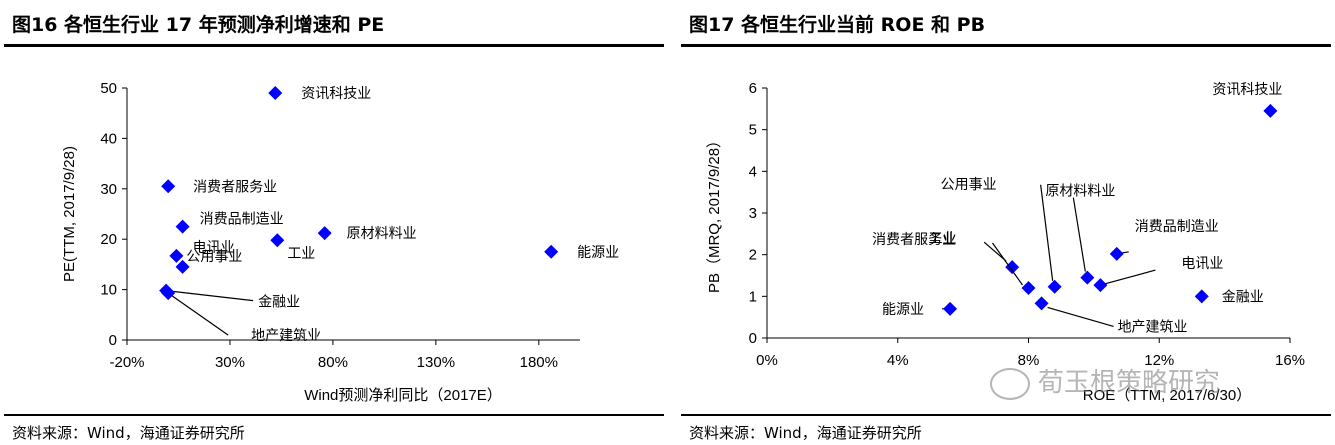  I want to click on figure-title: 图17 各恒生行业当前 ROE 和 PB, so click(837, 25).